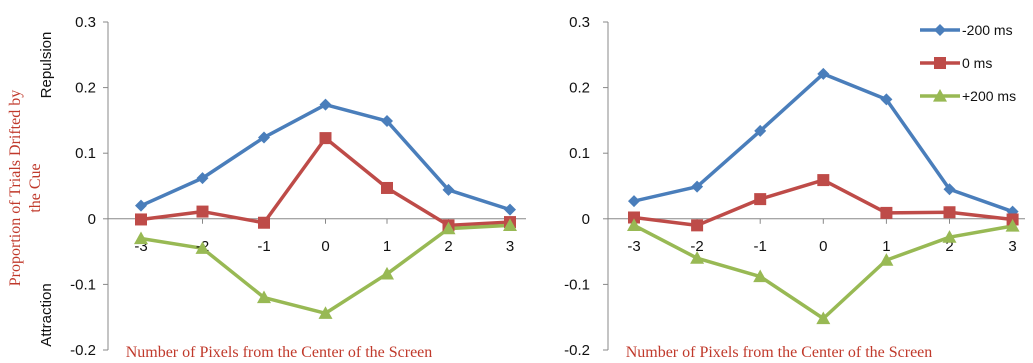 This screenshot has height=363, width=1033. What do you see at coordinates (46, 314) in the screenshot?
I see `attraction-label: Attraction` at bounding box center [46, 314].